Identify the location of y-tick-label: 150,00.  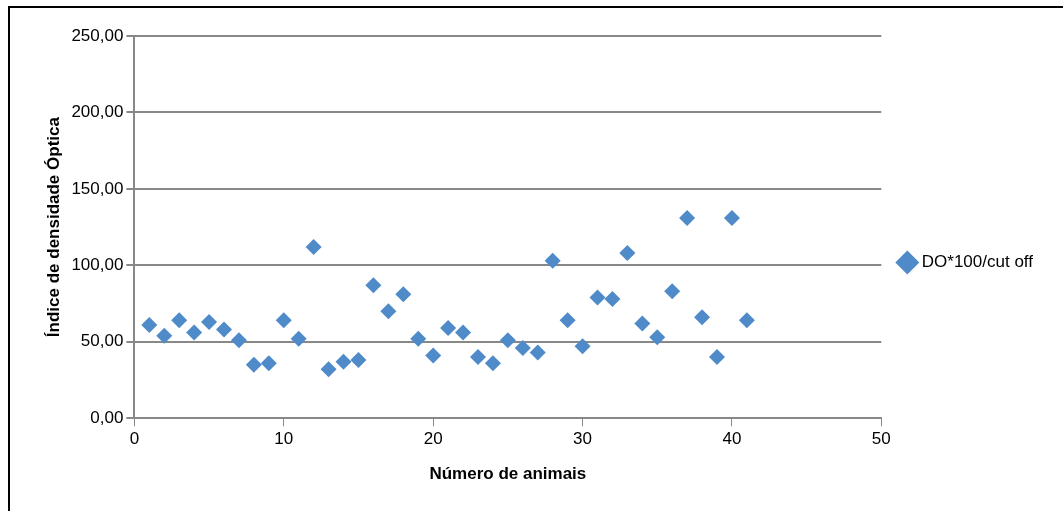
(97, 188).